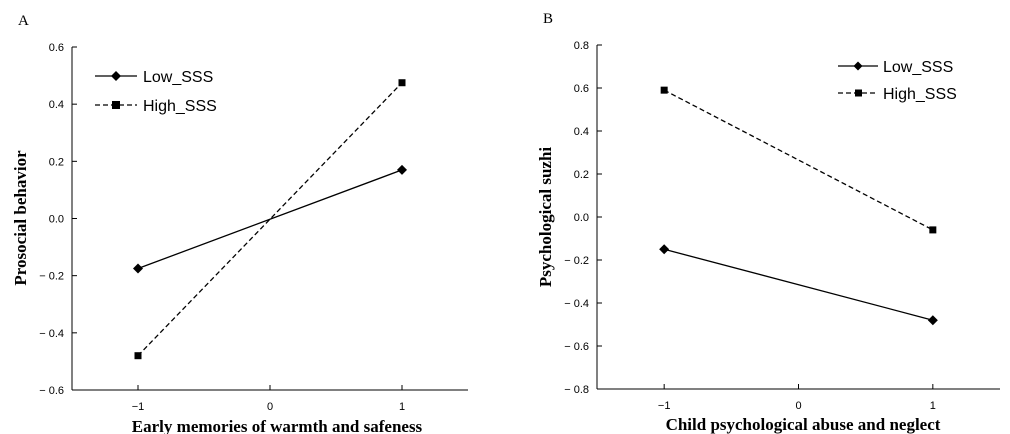 This screenshot has width=1010, height=434. I want to click on x-axis-label-b: Child psychological abuse and neglect, so click(803, 424).